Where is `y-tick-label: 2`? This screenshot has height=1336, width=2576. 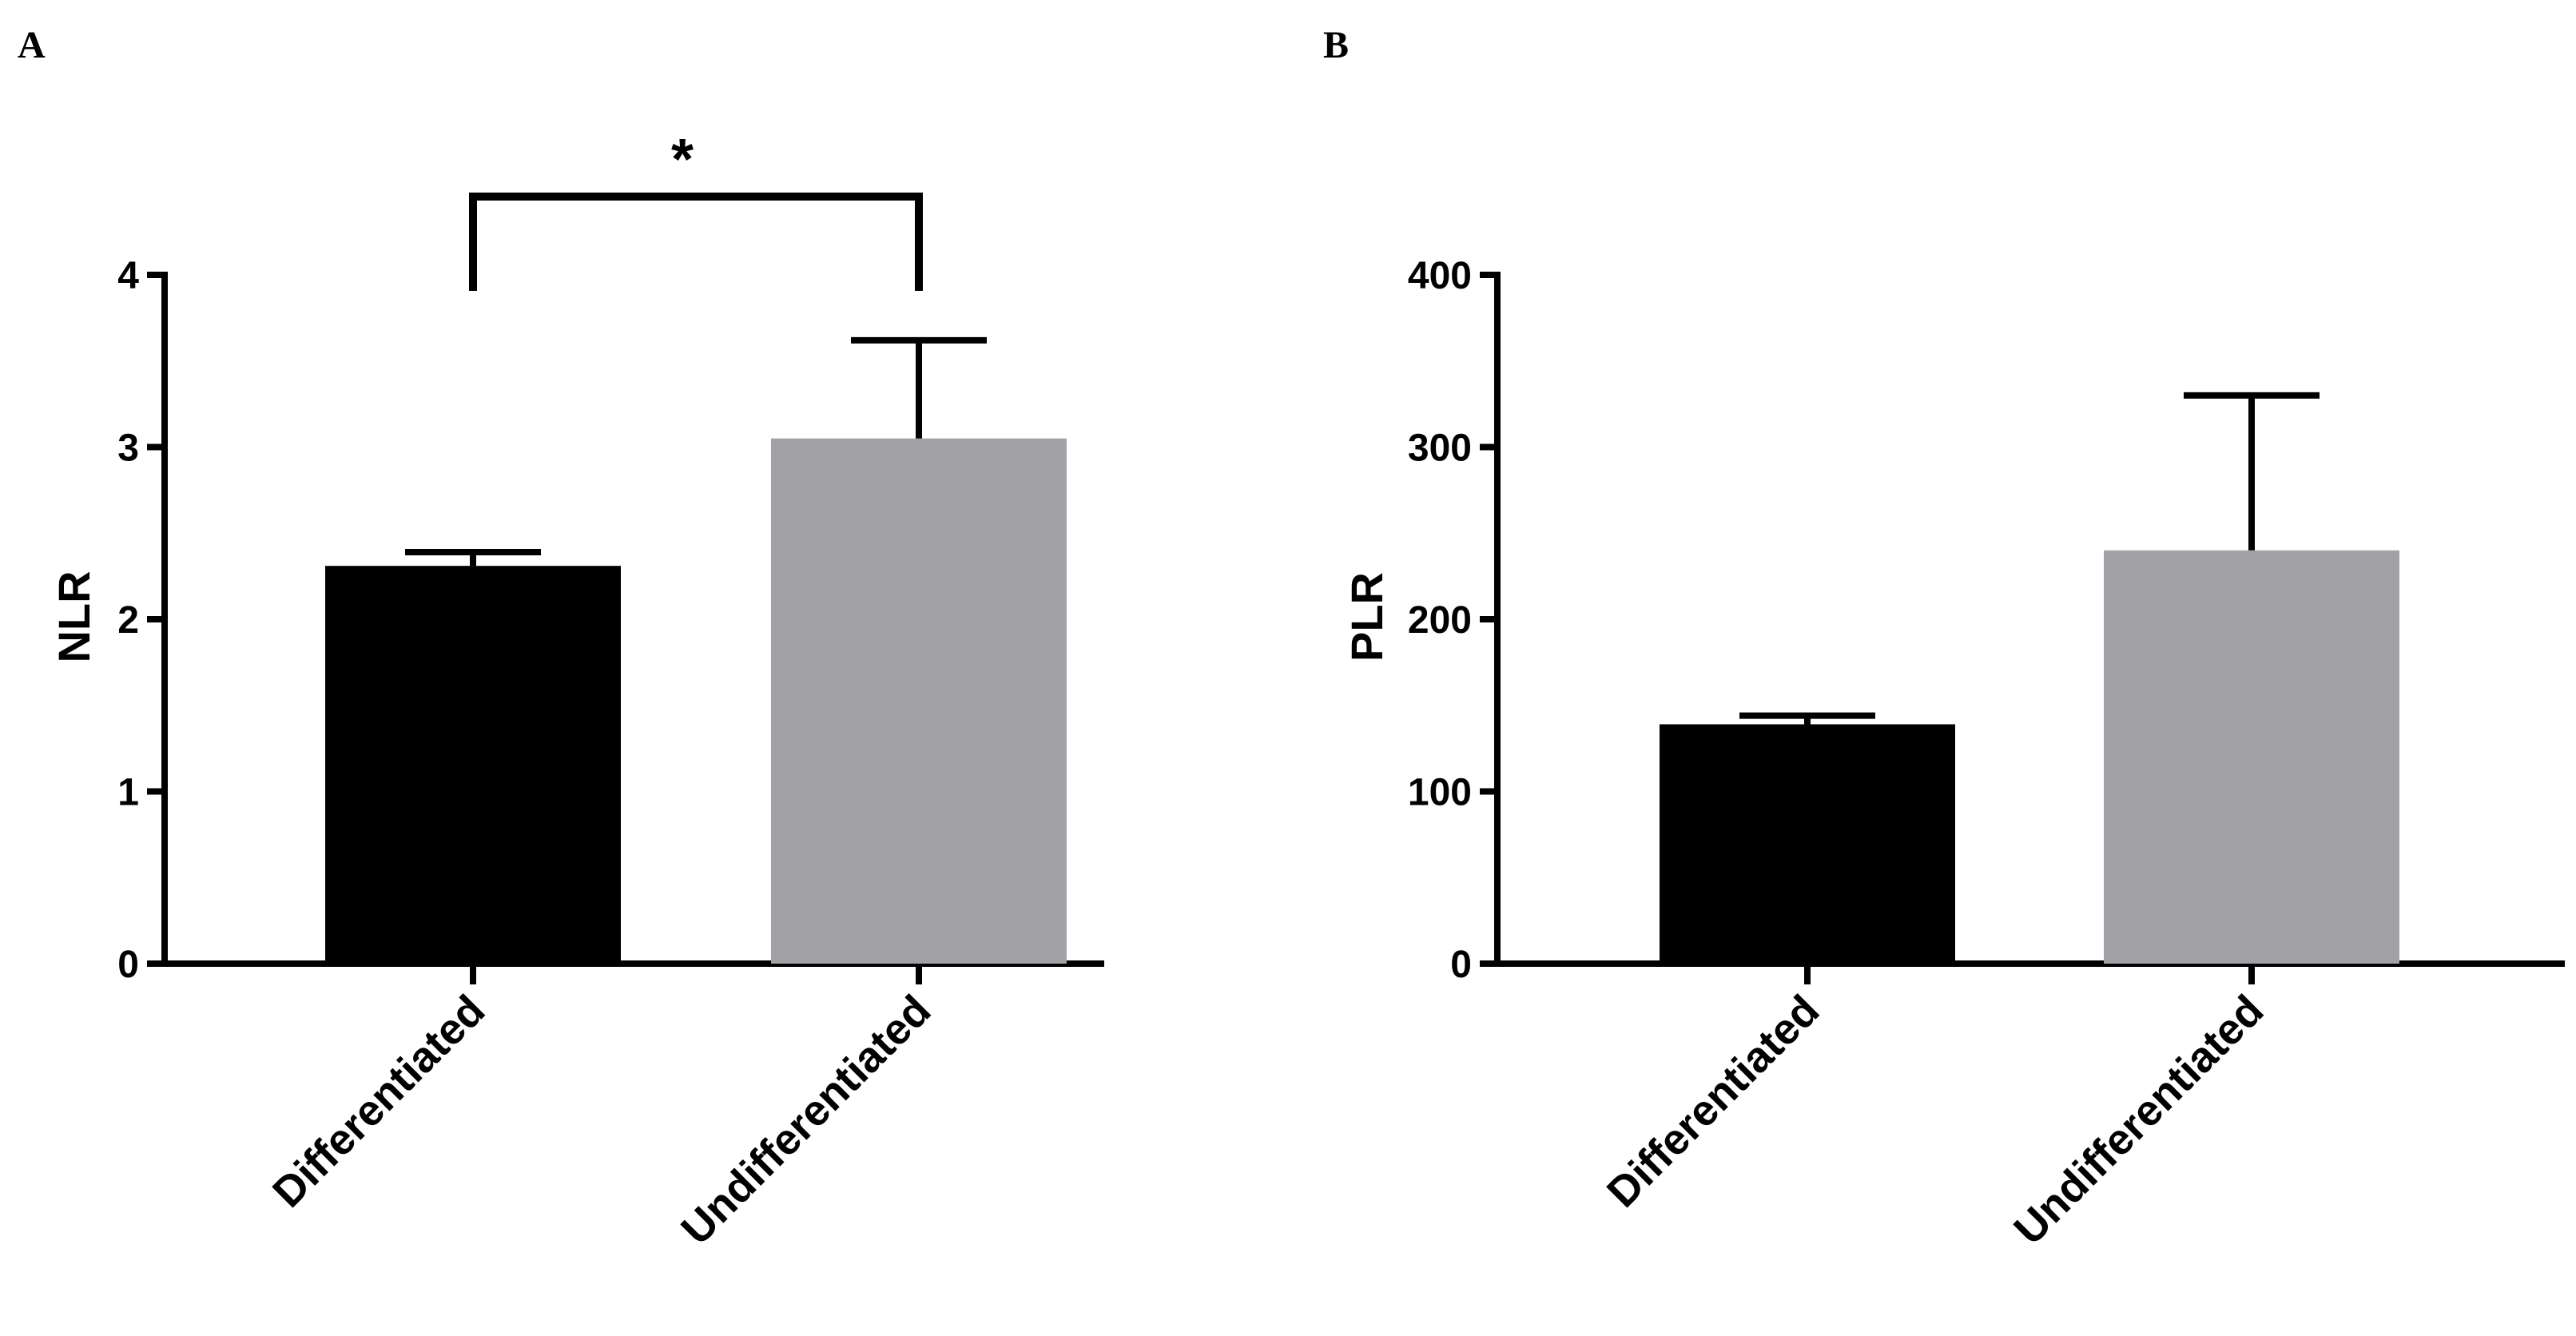 y-tick-label: 2 is located at coordinates (128, 620).